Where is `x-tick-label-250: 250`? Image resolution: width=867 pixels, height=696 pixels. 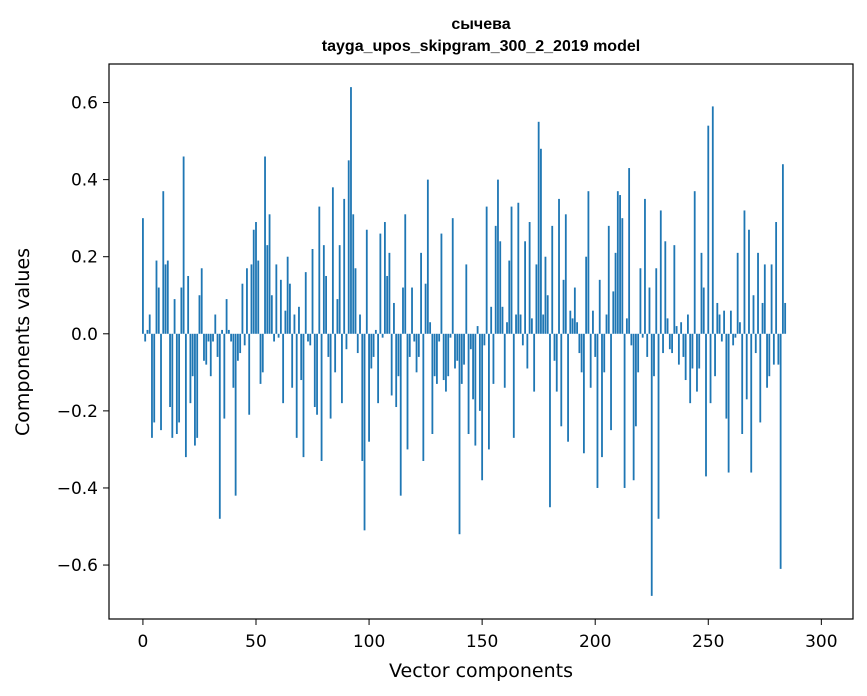 x-tick-label-250: 250 is located at coordinates (708, 642).